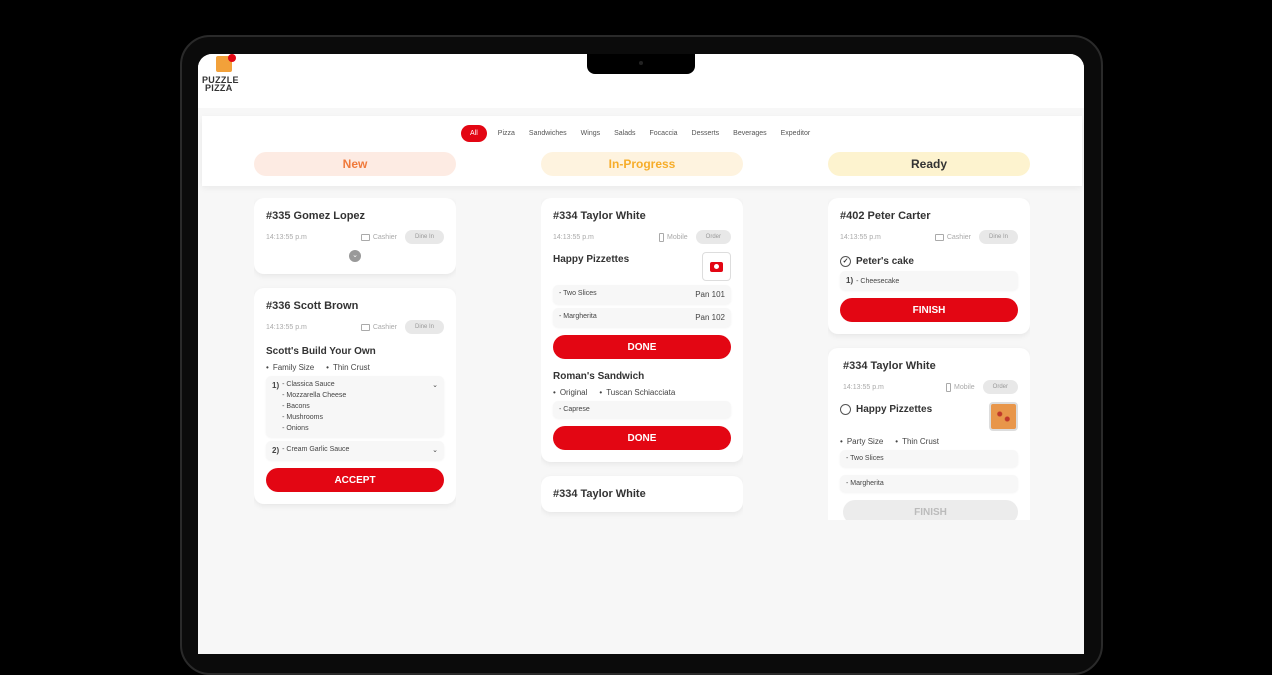  I want to click on camera-notch, so click(641, 64).